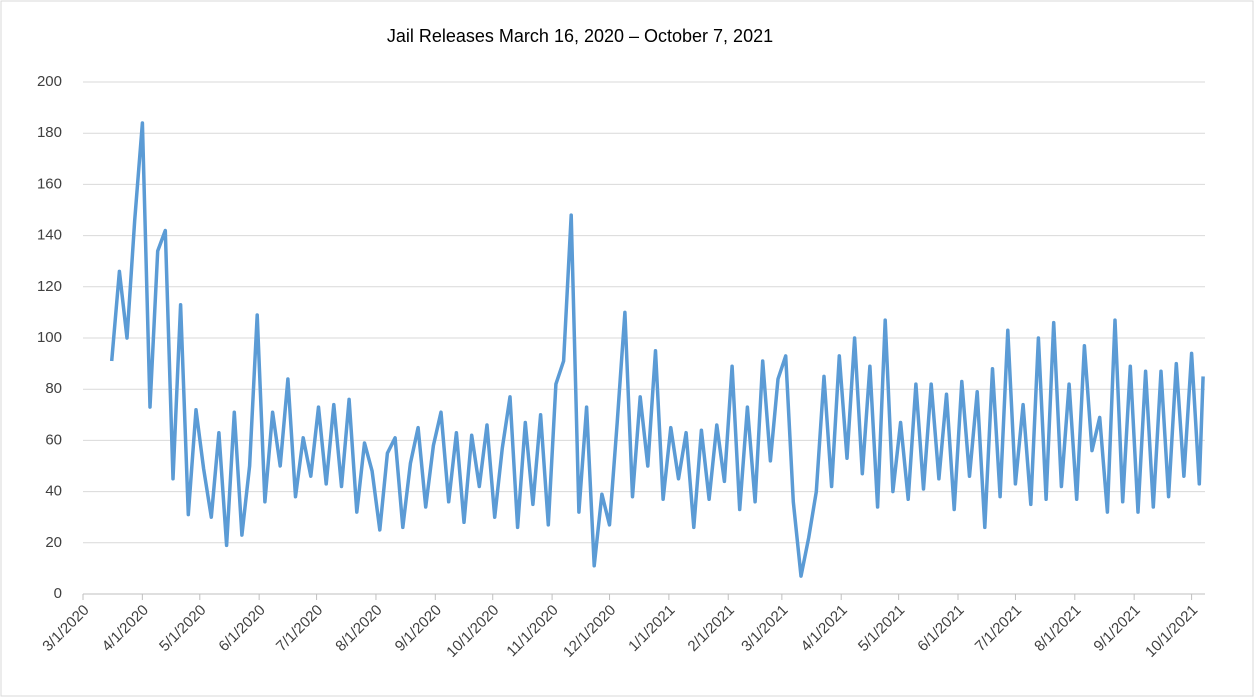 This screenshot has width=1255, height=698. I want to click on y-tick-label: 200, so click(49, 81).